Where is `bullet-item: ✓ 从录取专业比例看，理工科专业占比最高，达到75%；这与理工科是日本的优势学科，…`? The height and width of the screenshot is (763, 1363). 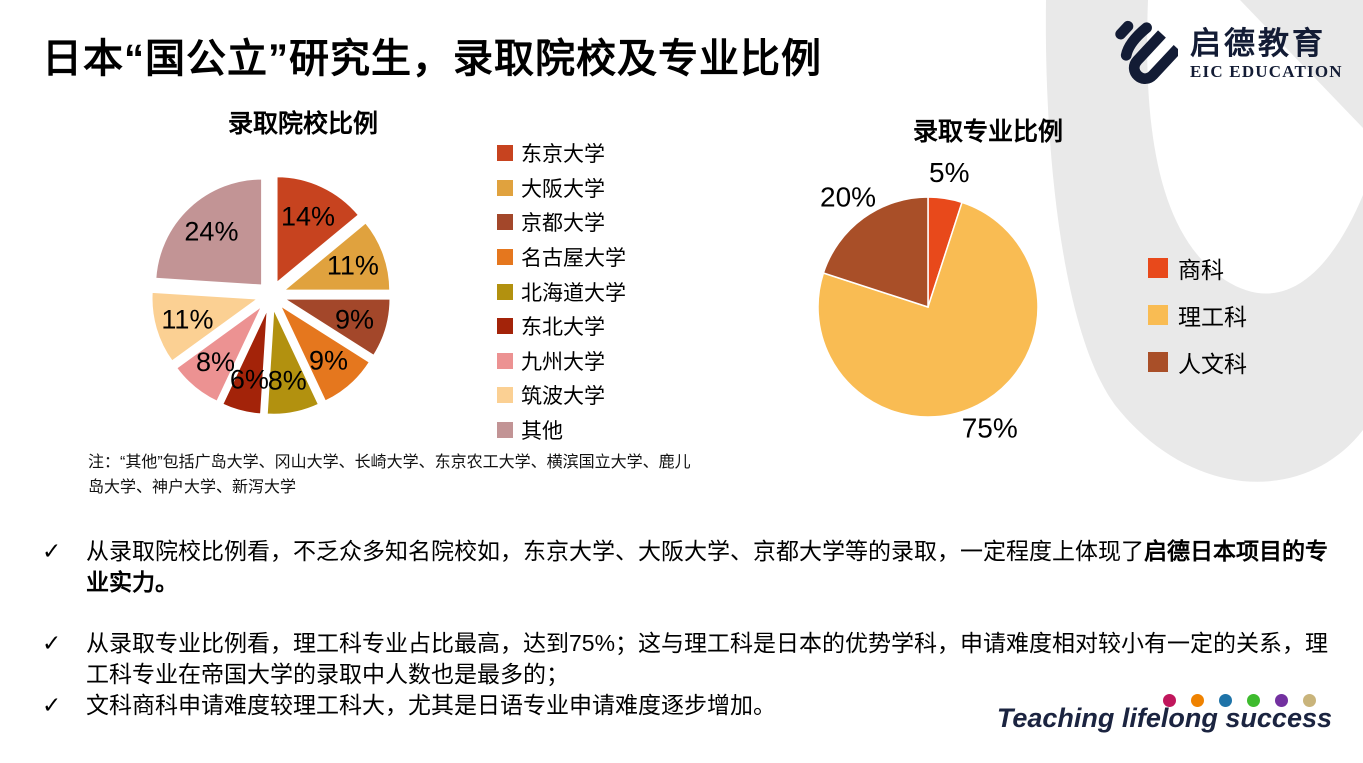
bullet-item: ✓ 从录取专业比例看，理工科专业占比最高，达到75%；这与理工科是日本的优势学科，… is located at coordinates (693, 659).